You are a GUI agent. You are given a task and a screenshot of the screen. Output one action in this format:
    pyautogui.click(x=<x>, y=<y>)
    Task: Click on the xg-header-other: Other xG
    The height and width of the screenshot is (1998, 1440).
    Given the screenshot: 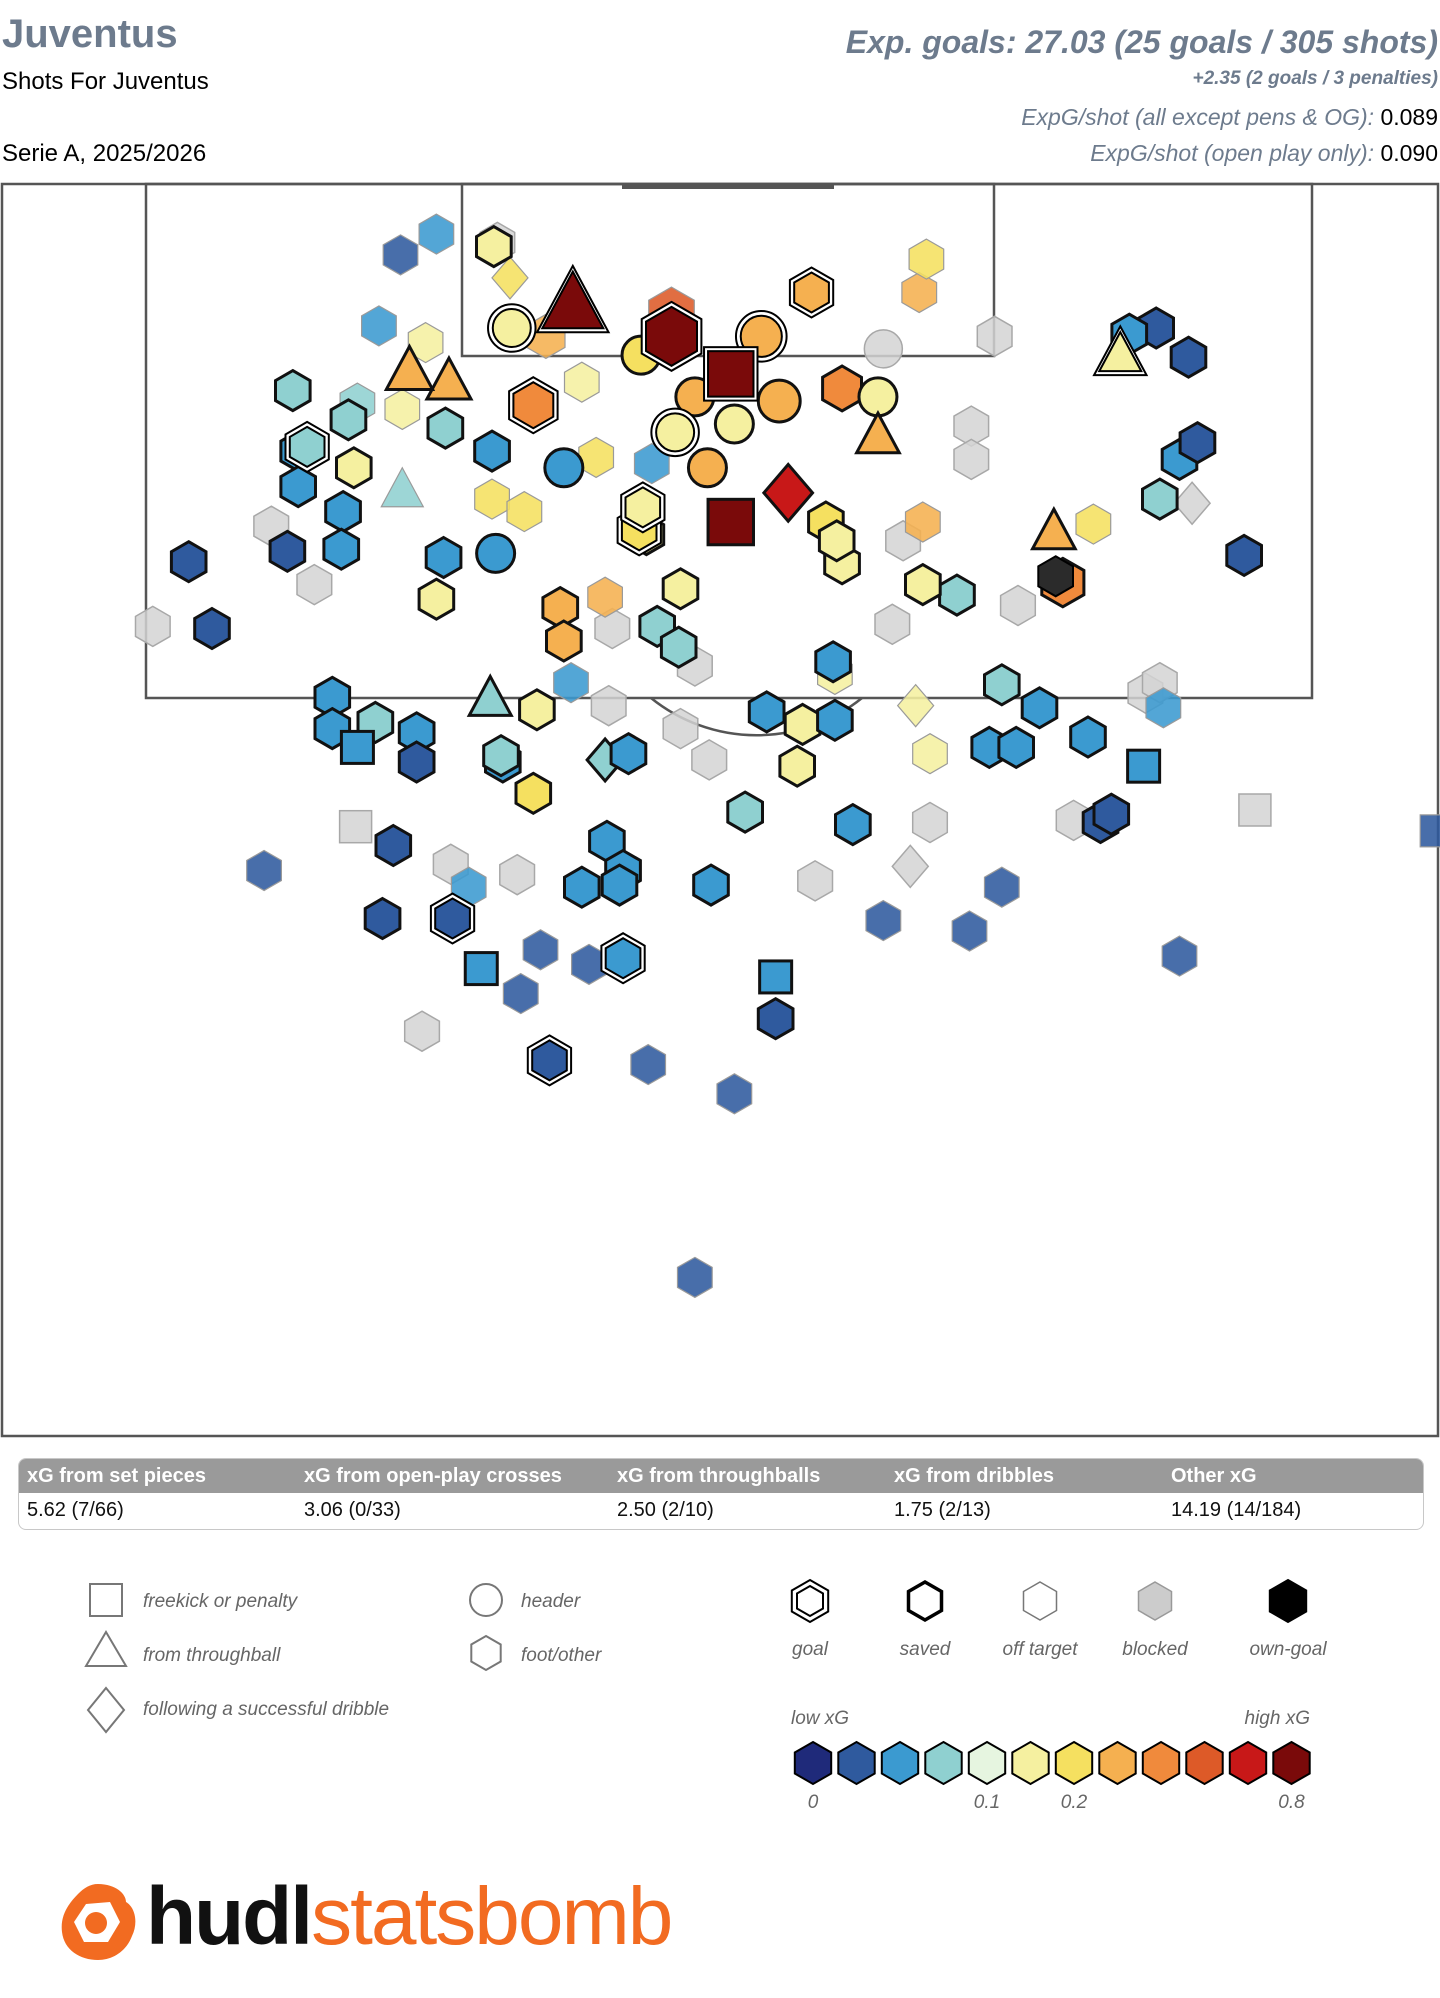 What is the action you would take?
    pyautogui.click(x=1214, y=1476)
    